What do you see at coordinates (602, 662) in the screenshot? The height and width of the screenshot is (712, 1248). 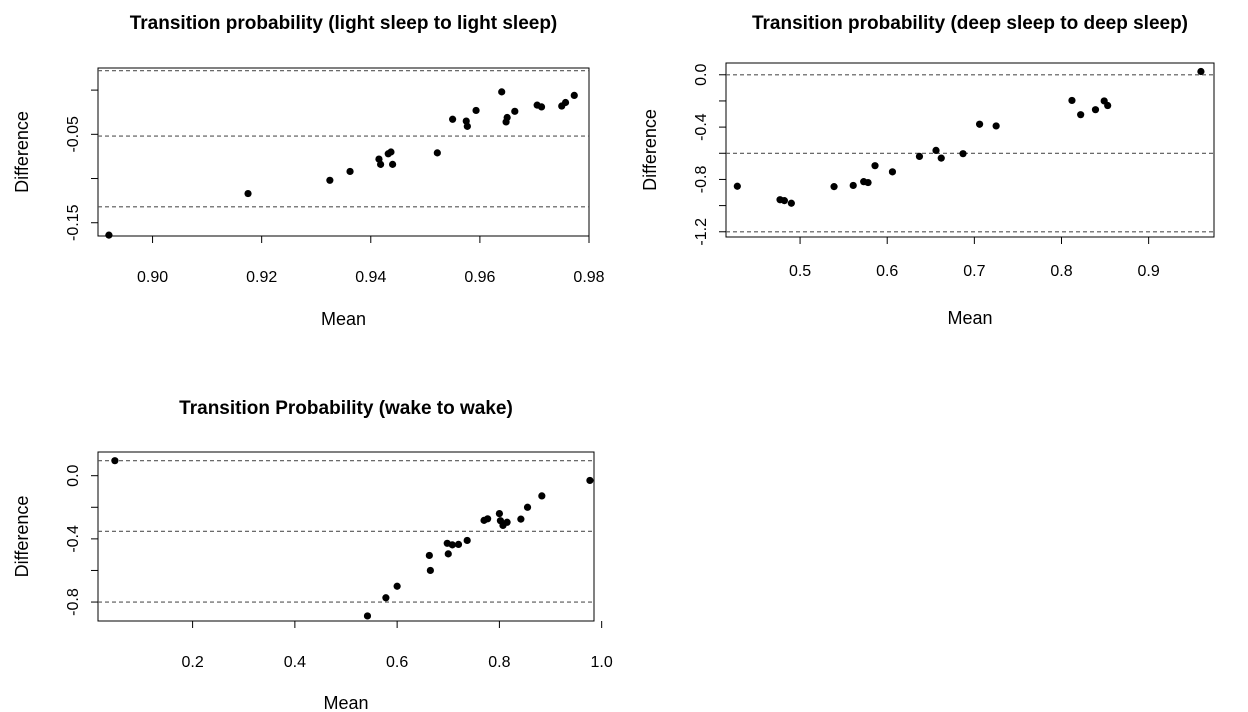 I see `x-tick-label: 1.0` at bounding box center [602, 662].